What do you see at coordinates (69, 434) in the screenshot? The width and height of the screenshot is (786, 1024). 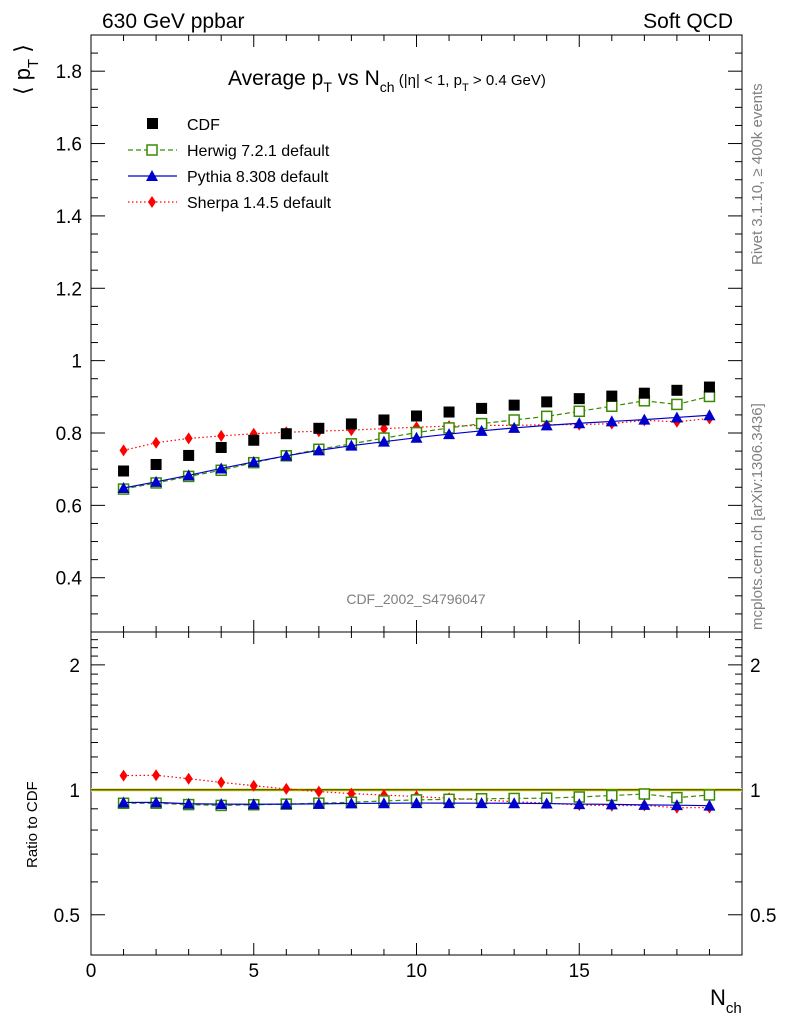 I see `y-tick-label: 0.8` at bounding box center [69, 434].